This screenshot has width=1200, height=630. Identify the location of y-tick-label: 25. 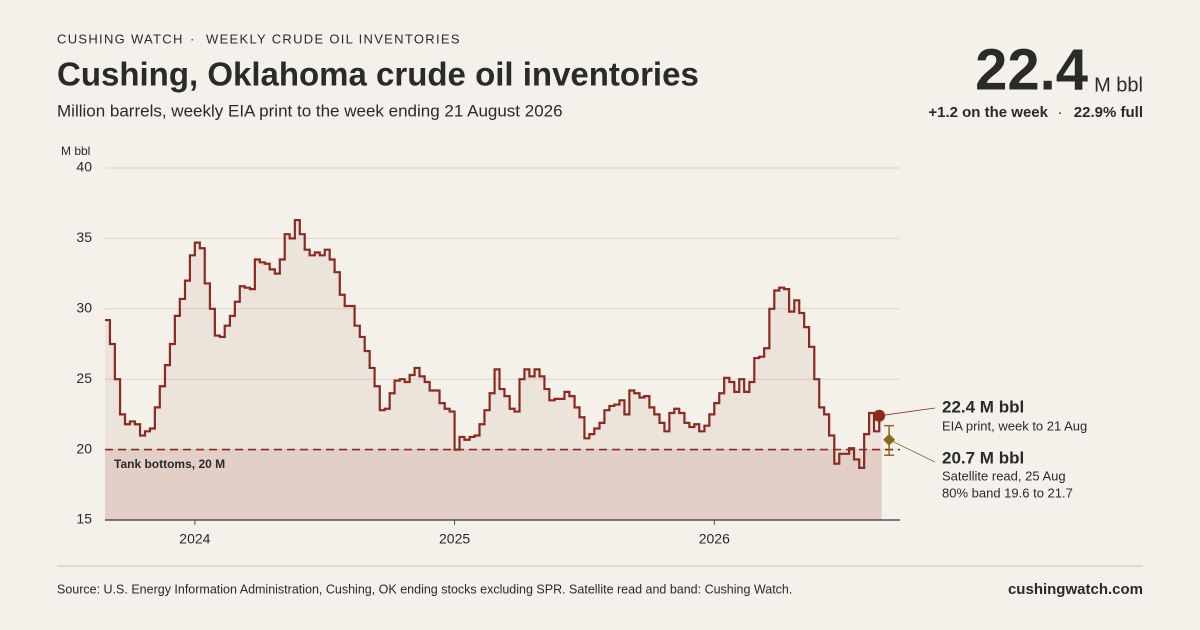
(84, 378).